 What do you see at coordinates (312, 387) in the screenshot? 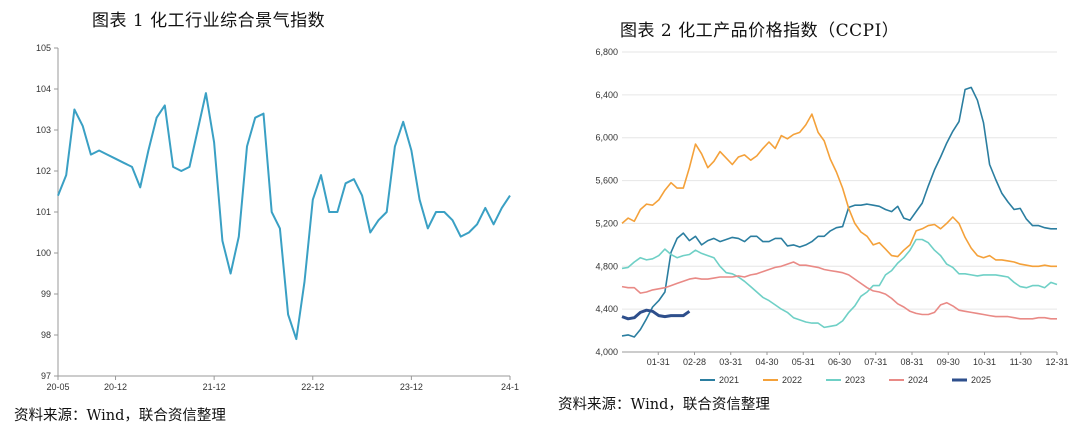
I see `x-tick-label: 22-12` at bounding box center [312, 387].